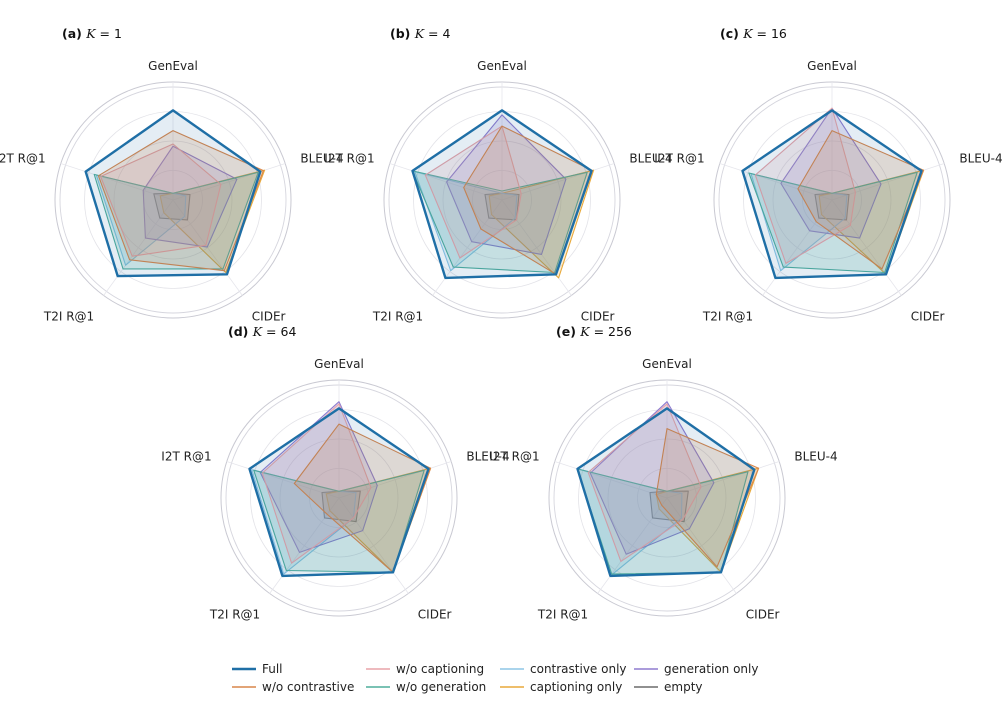 The width and height of the screenshot is (1005, 714). I want to click on panel-title: (a) K = 1, so click(92, 33).